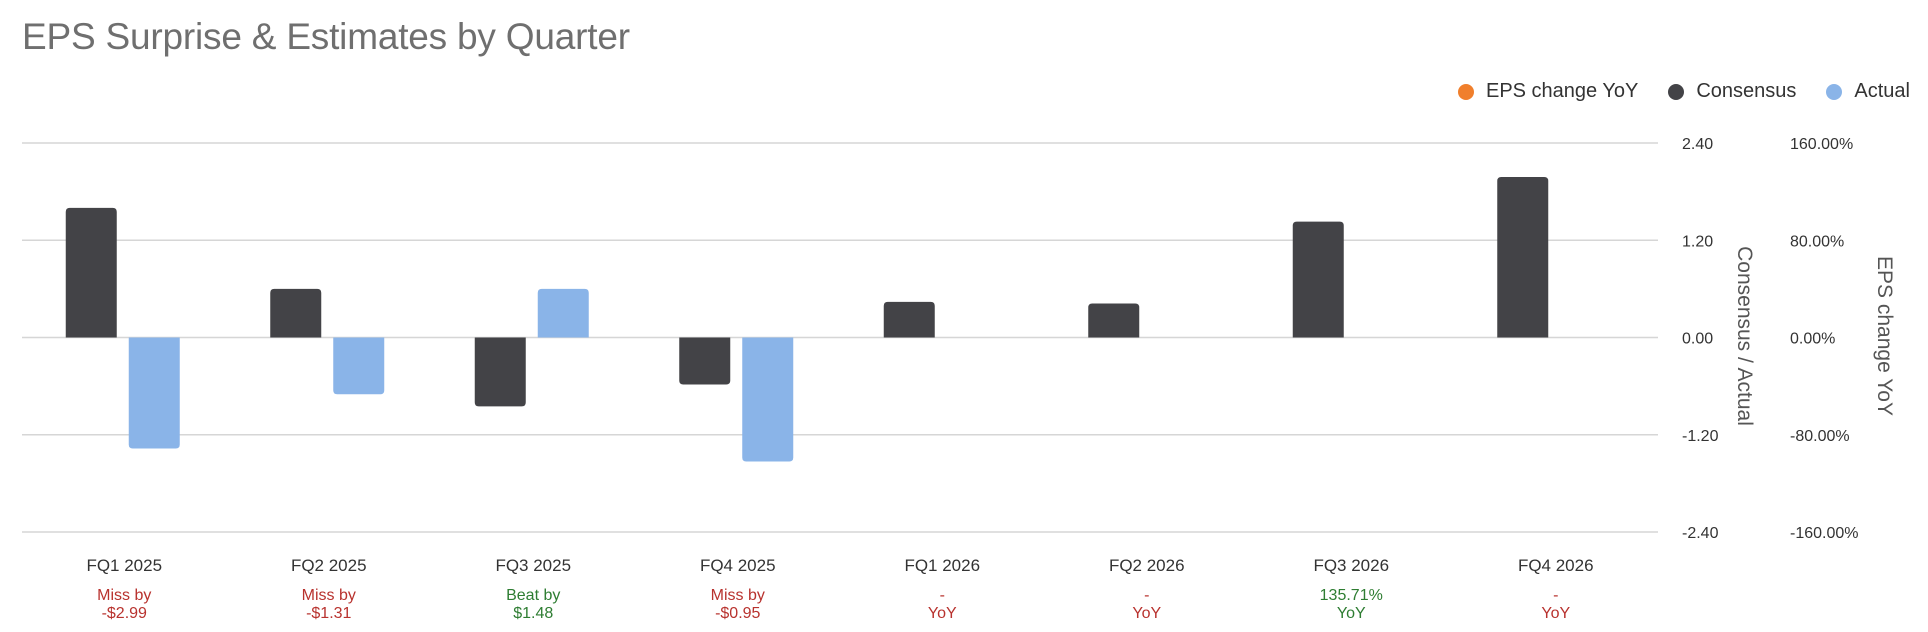  Describe the element at coordinates (533, 595) in the screenshot. I see `surprise-label-line1: Beat by` at that location.